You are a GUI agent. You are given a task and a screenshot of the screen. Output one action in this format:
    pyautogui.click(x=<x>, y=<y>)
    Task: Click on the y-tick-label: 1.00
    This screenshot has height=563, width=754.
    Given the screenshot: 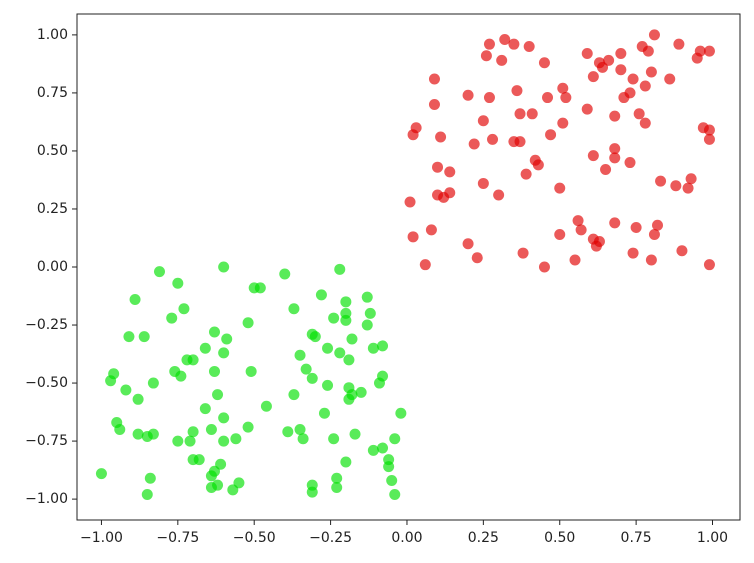 What is the action you would take?
    pyautogui.click(x=52, y=35)
    